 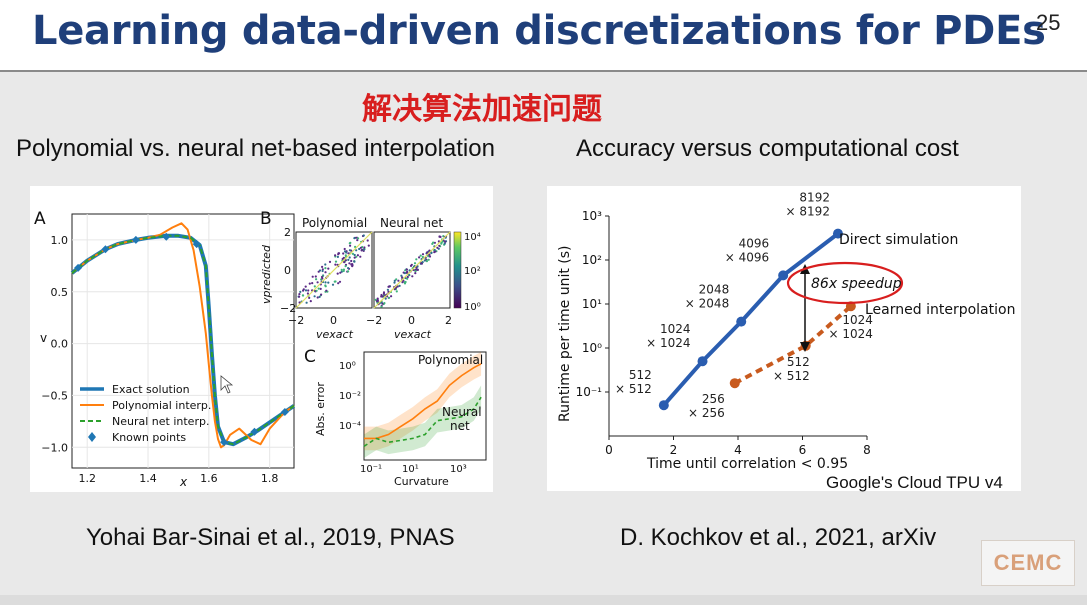 I want to click on runtime-ytick: 10⁰, so click(x=592, y=348).